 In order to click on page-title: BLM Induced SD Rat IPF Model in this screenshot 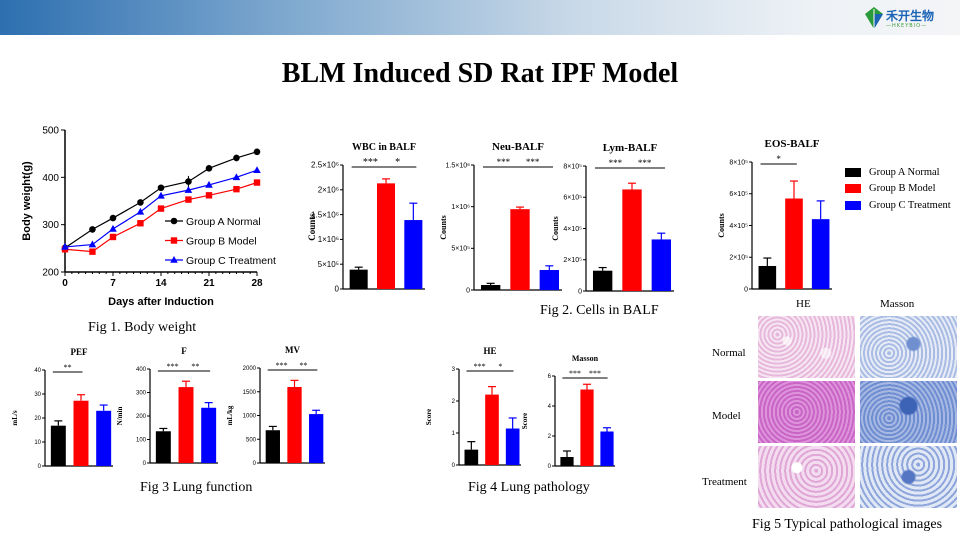, I will do `click(480, 73)`.